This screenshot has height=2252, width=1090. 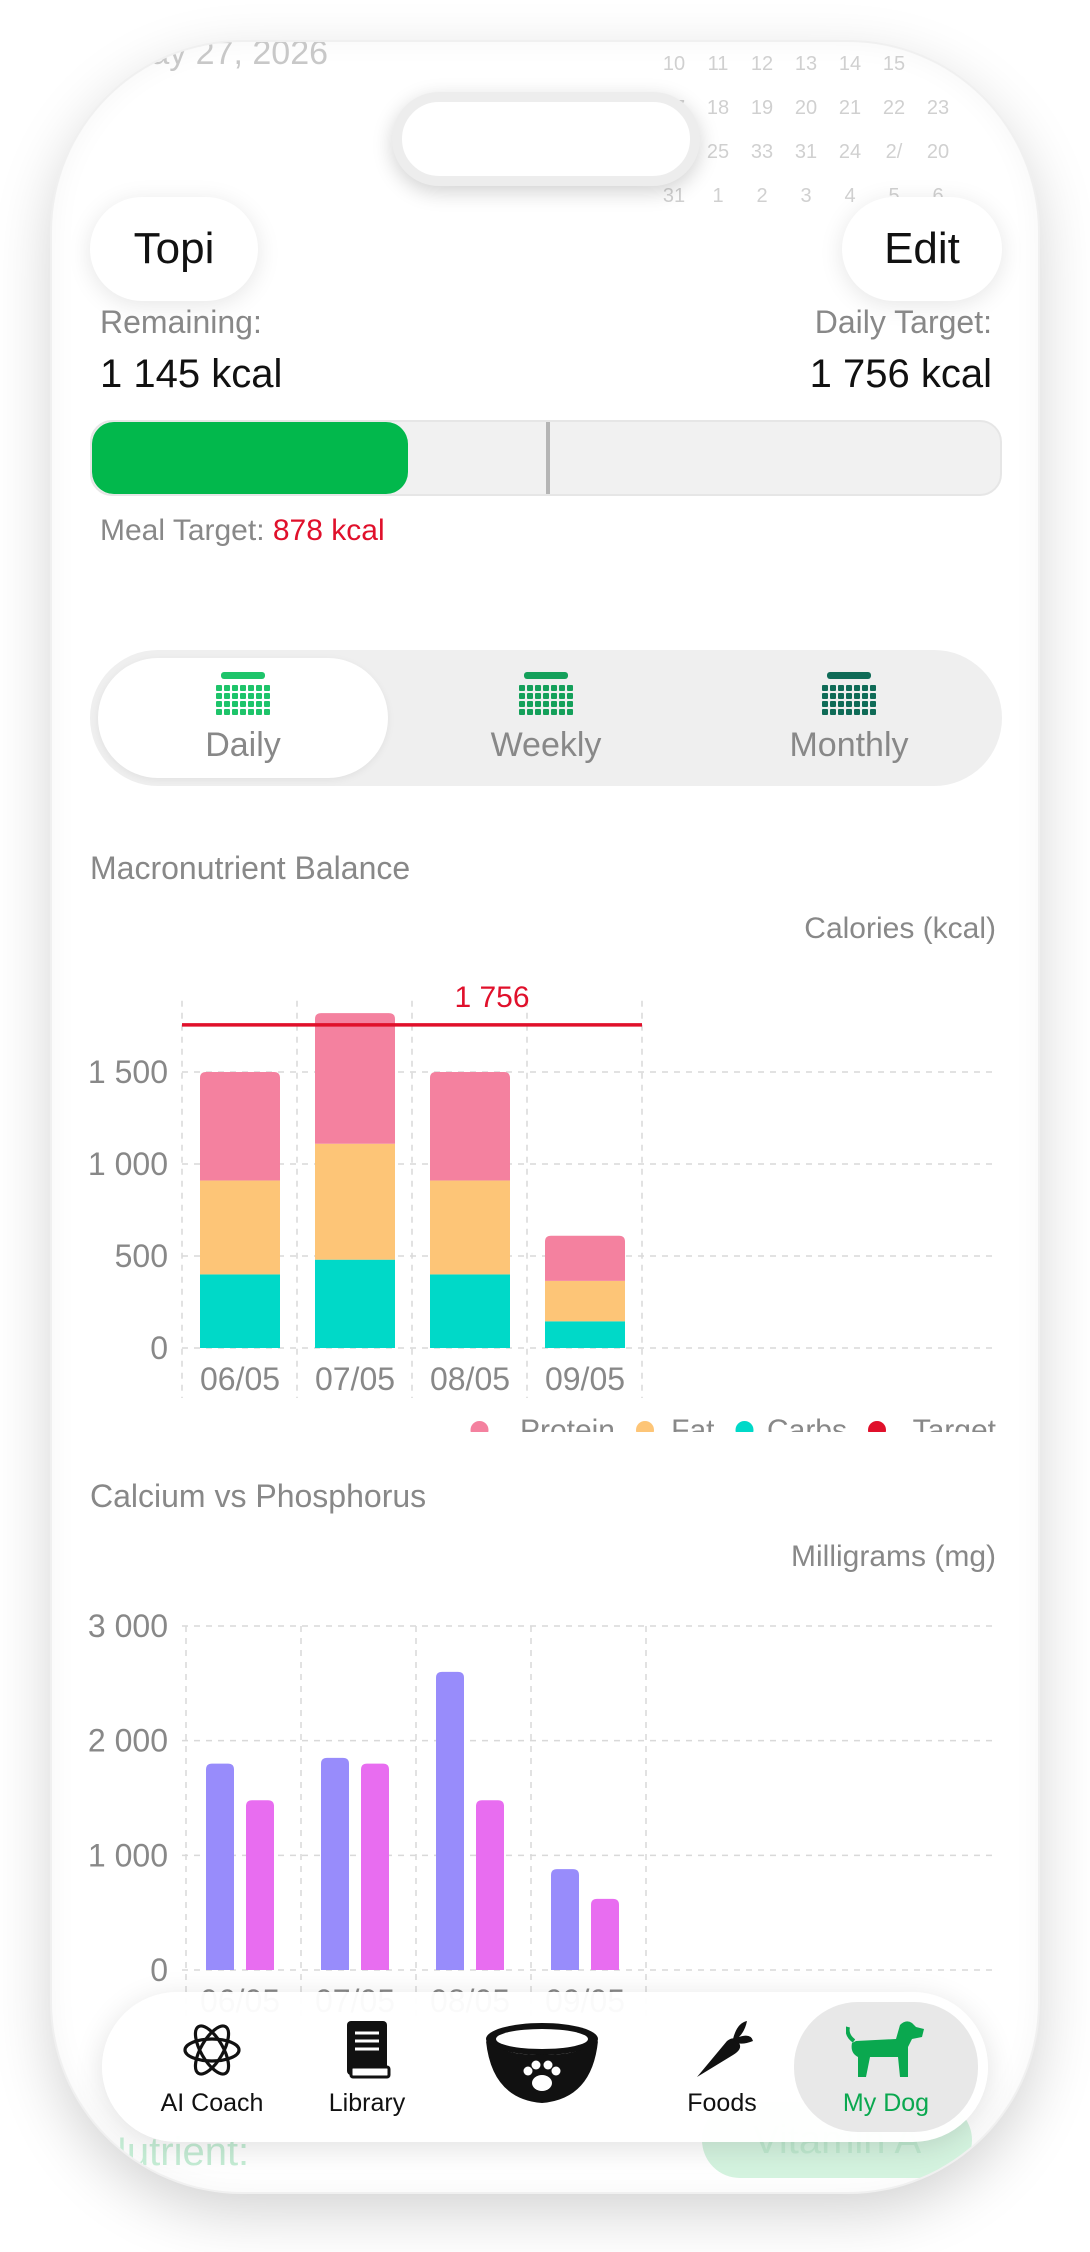 I want to click on tab-foods: Foods, so click(x=722, y=2067).